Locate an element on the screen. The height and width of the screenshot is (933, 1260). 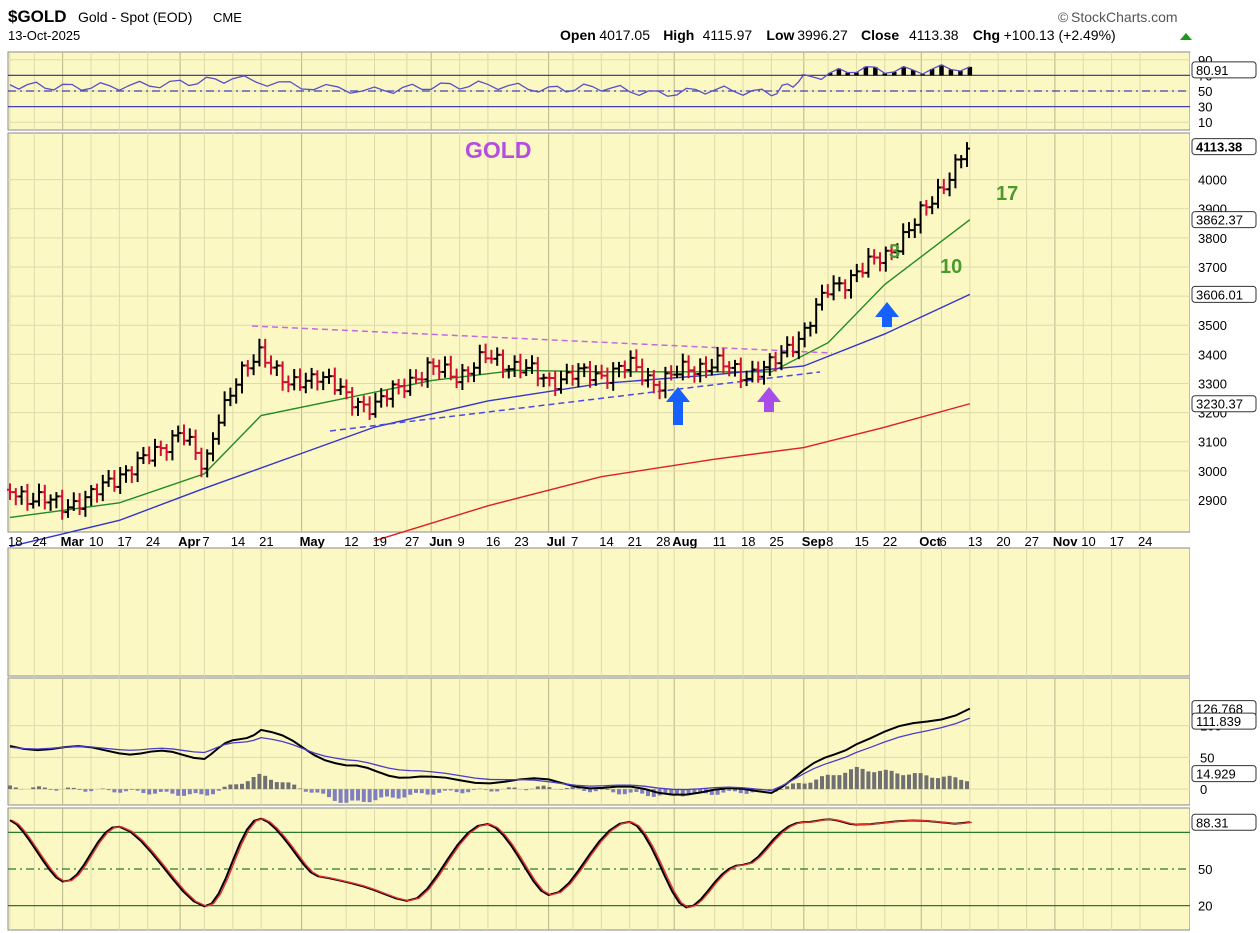
x-tick-label: 16 is located at coordinates (493, 541).